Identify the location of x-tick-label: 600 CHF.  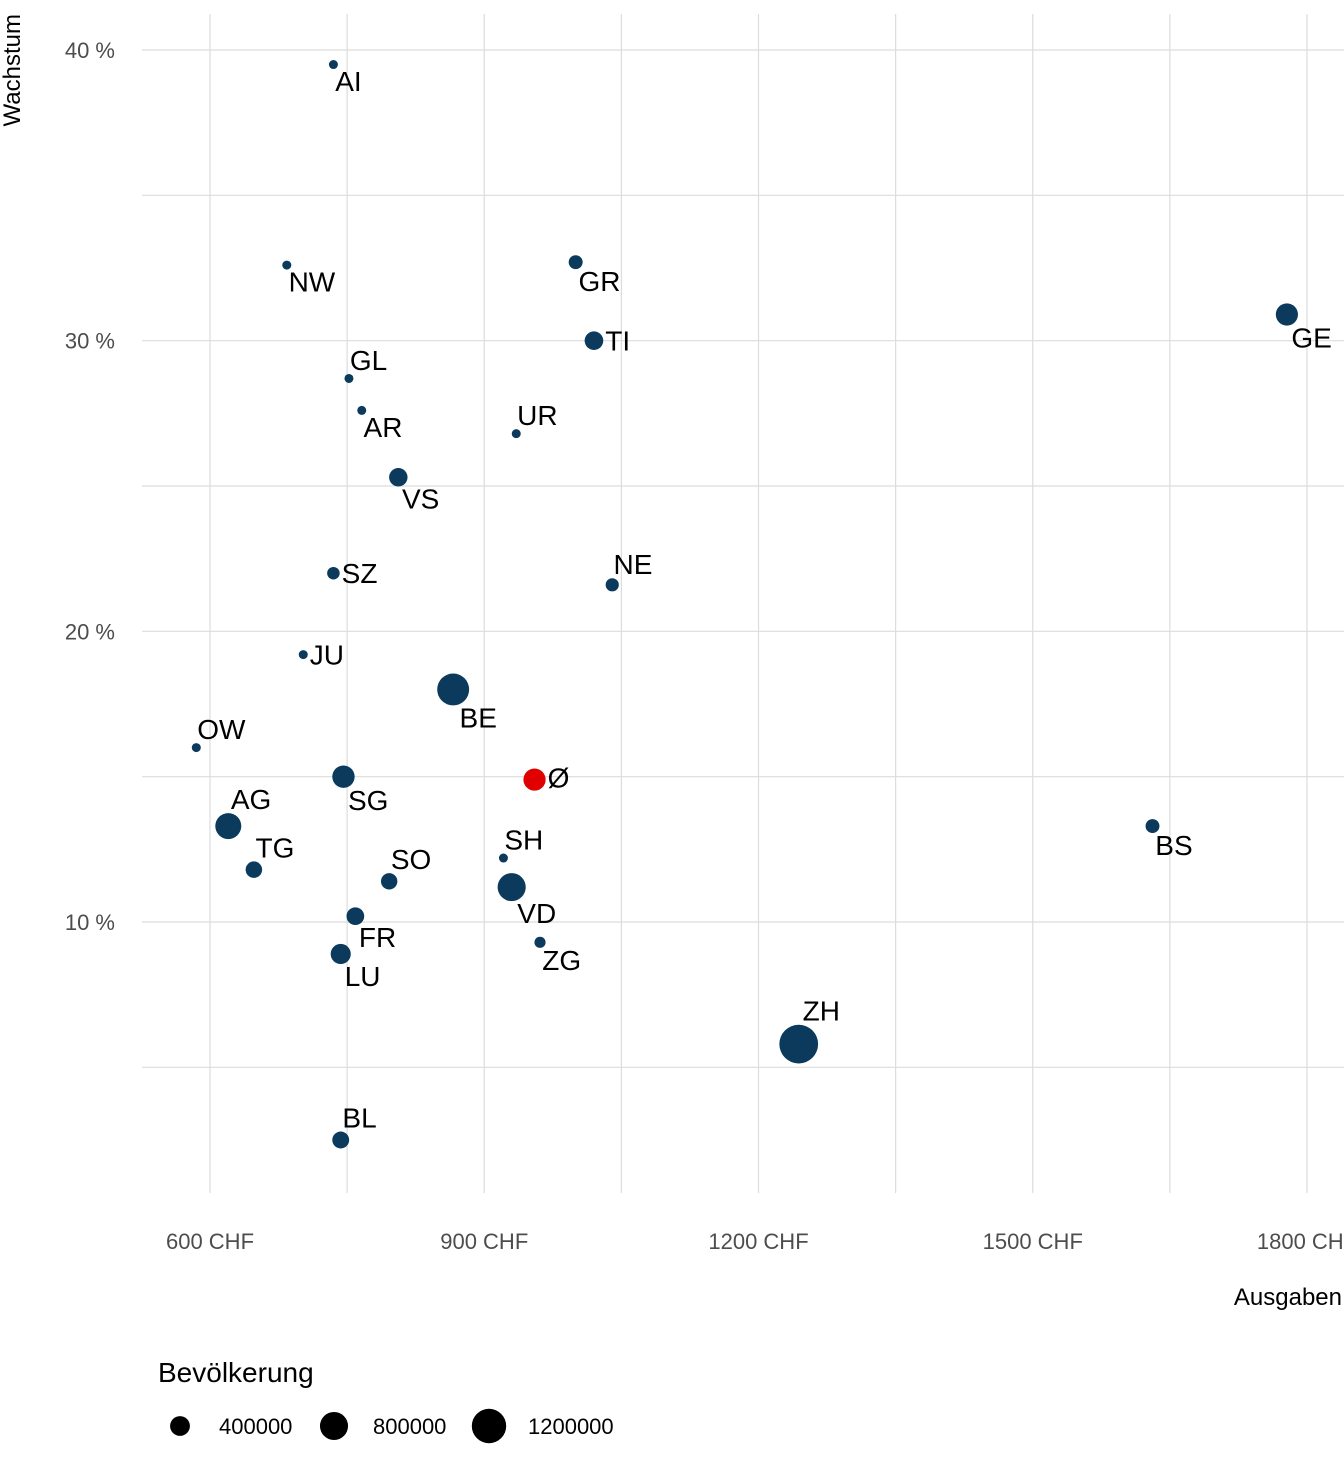
(210, 1241).